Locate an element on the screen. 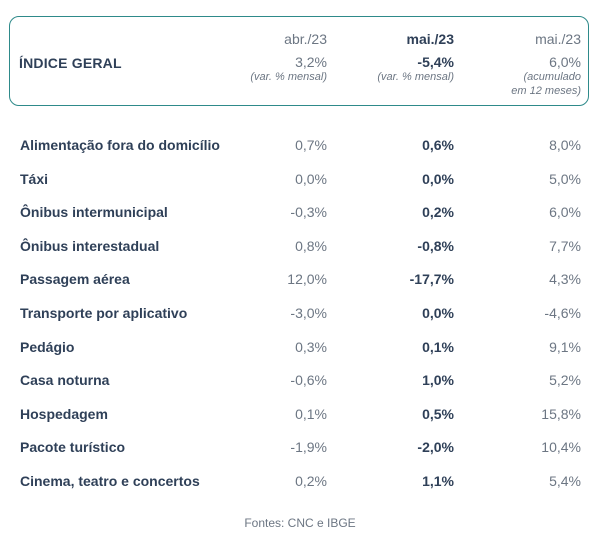  row-value-abr: -1,9% is located at coordinates (308, 447).